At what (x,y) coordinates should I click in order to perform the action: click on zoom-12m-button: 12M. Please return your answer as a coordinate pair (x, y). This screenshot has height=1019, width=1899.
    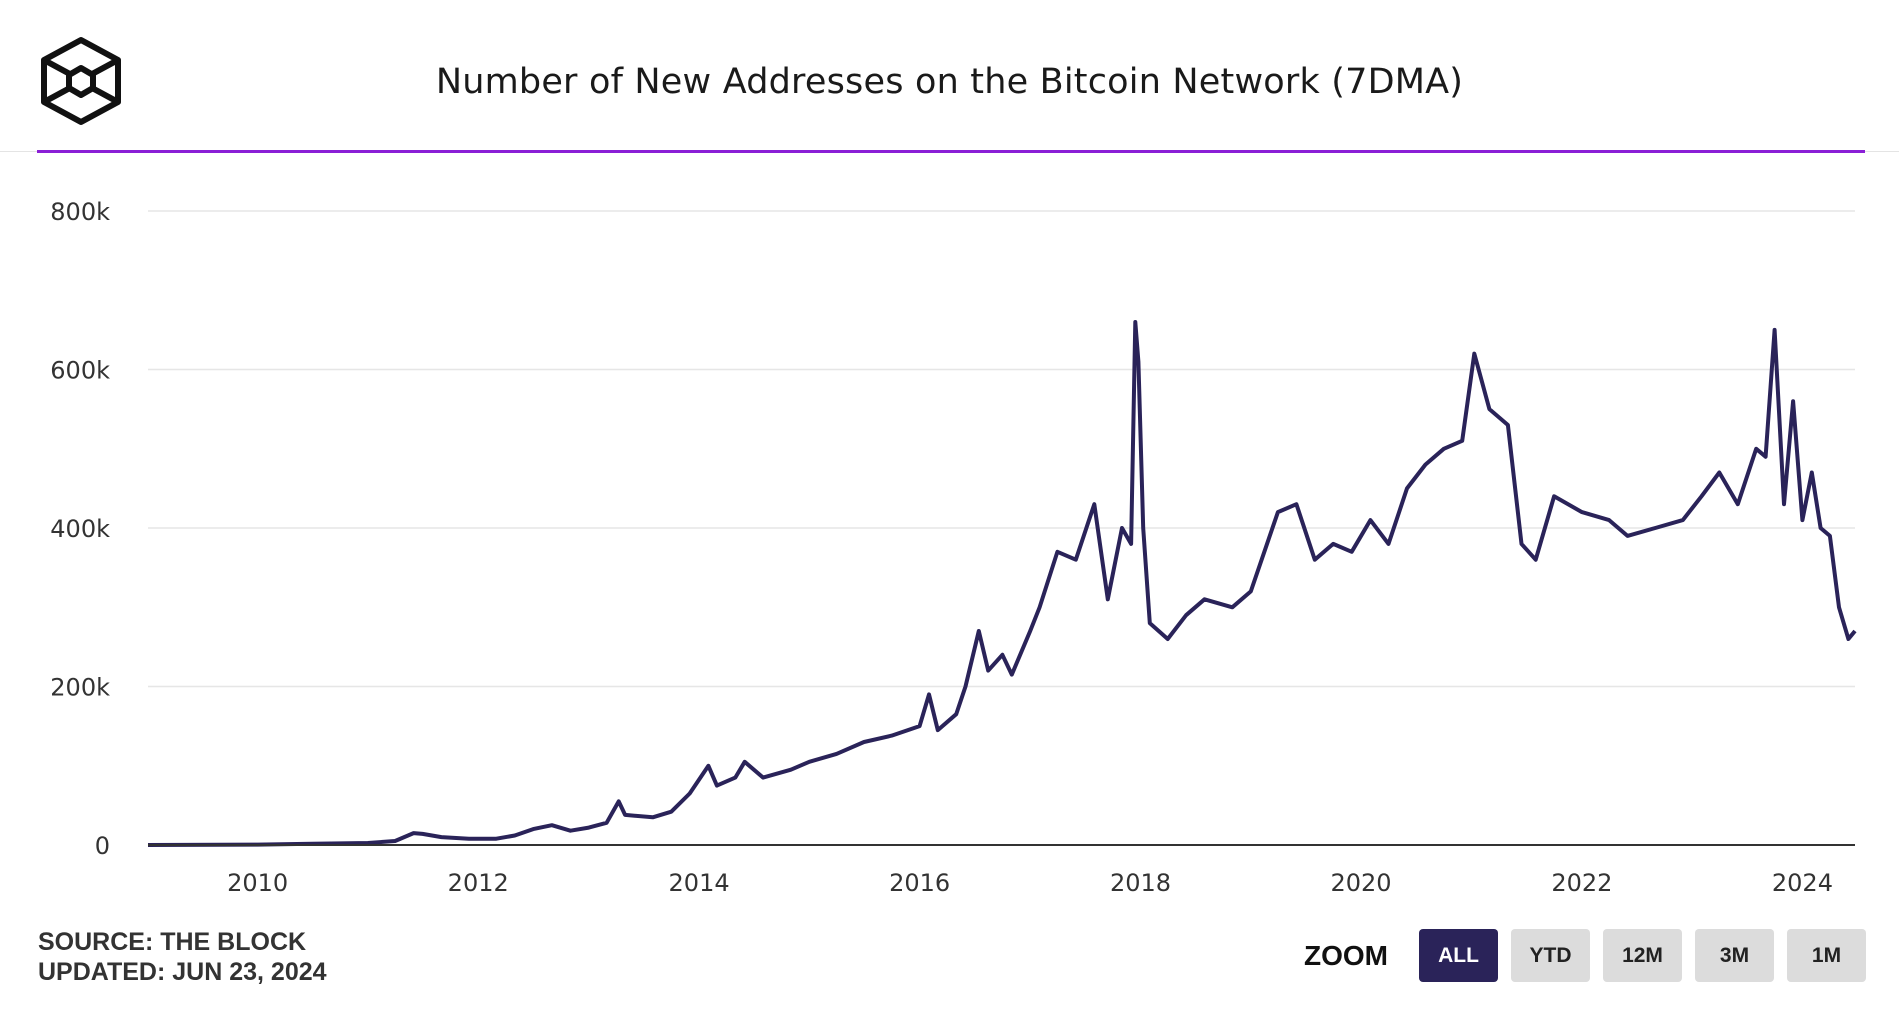
    Looking at the image, I should click on (1642, 955).